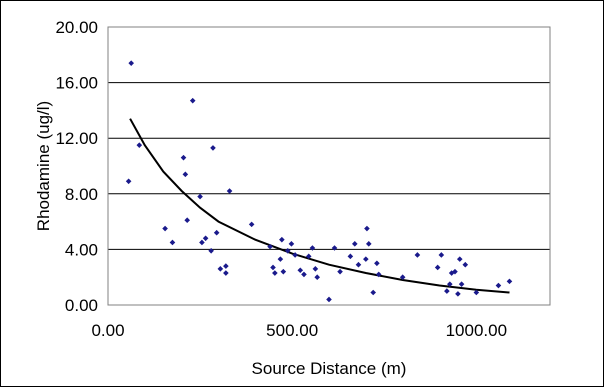 This screenshot has width=604, height=388. Describe the element at coordinates (76, 27) in the screenshot. I see `y-tick-label: 20.00` at that location.